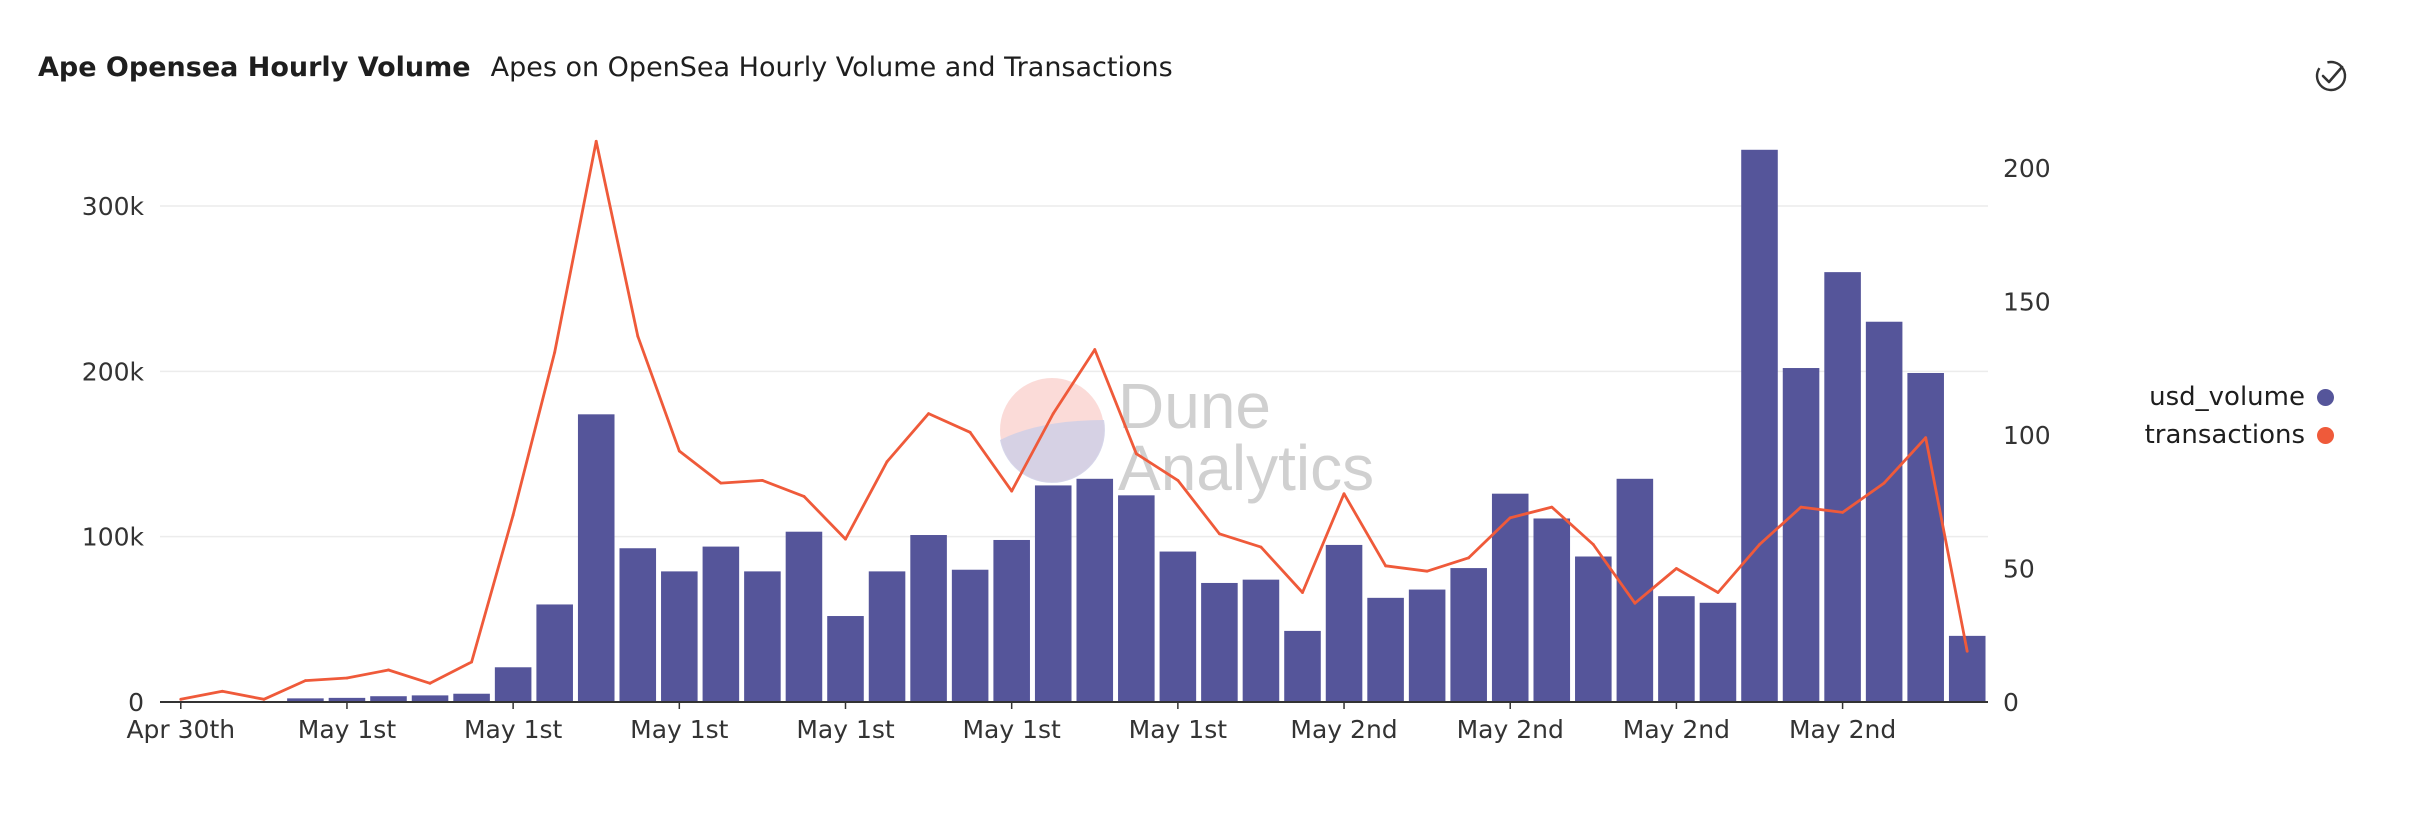 The height and width of the screenshot is (826, 2414). What do you see at coordinates (2027, 168) in the screenshot?
I see `y-right-tick-label: 200` at bounding box center [2027, 168].